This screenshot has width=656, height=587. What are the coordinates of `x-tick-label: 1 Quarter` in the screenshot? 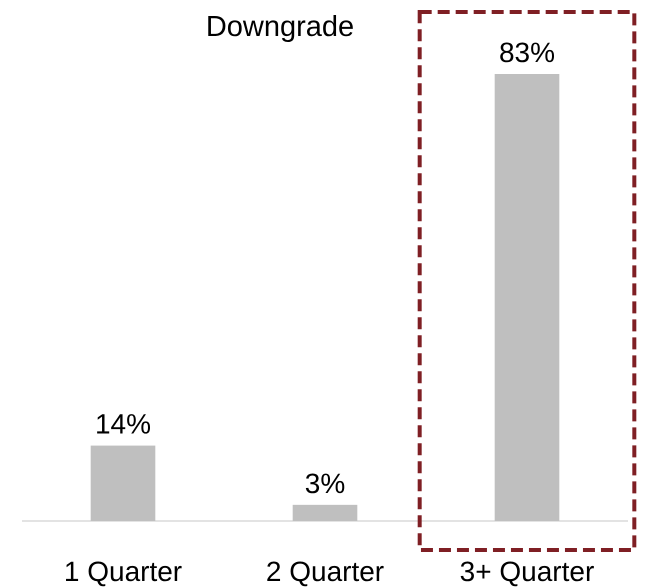 It's located at (123, 571).